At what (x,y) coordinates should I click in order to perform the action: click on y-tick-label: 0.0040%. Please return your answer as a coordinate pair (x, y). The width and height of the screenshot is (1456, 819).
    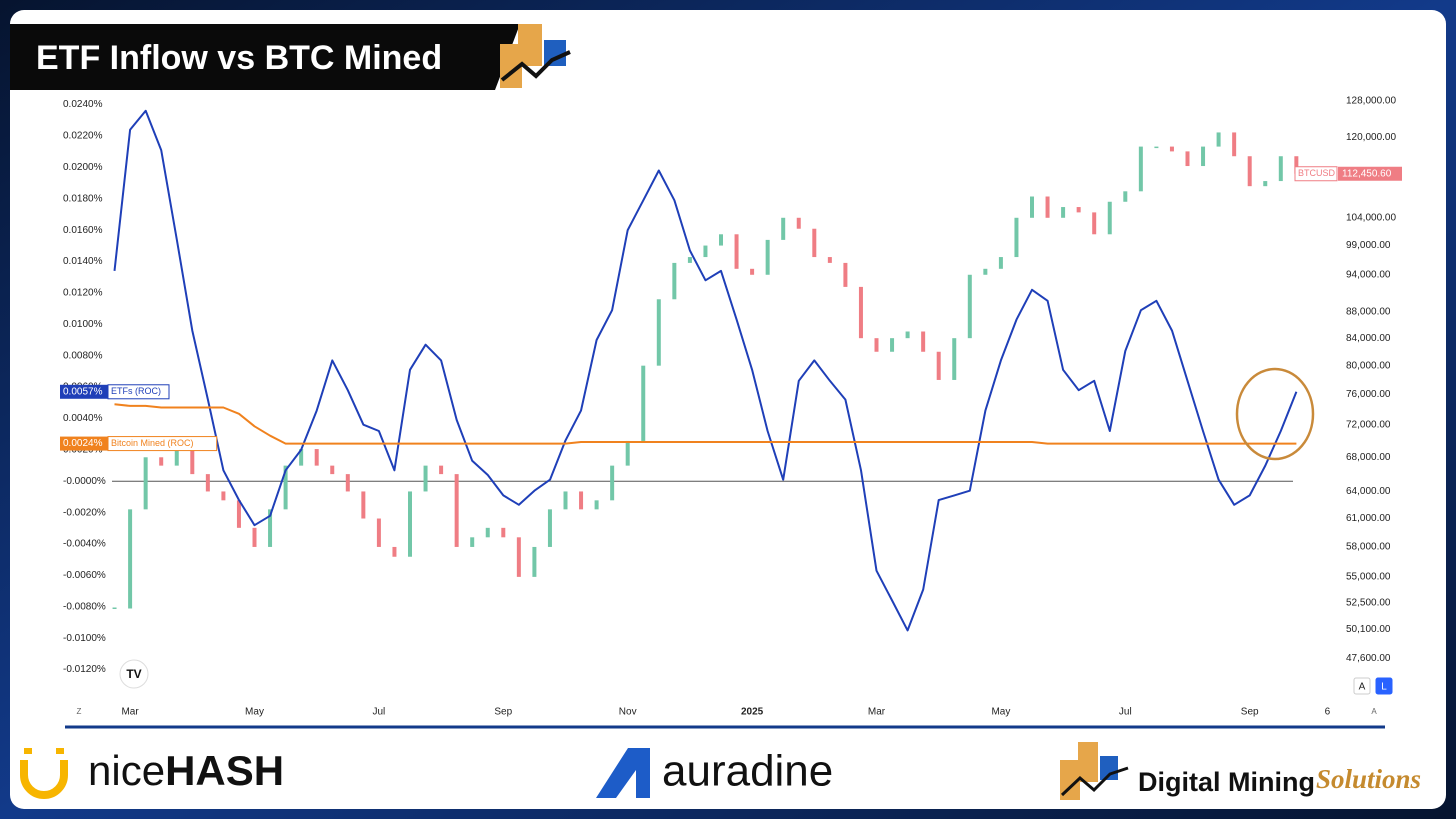
    Looking at the image, I should click on (83, 418).